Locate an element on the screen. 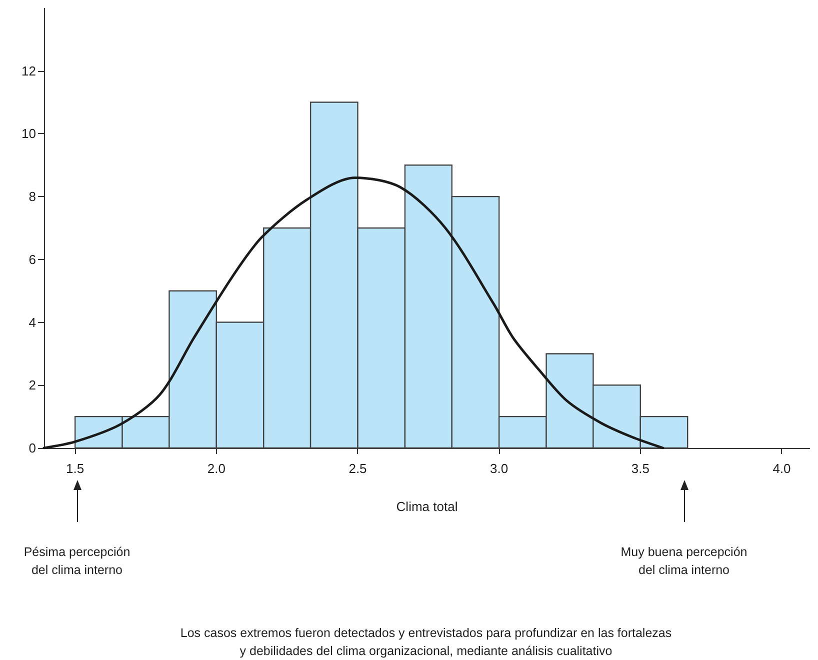 Image resolution: width=818 pixels, height=660 pixels. x-tick-label: 2.0 is located at coordinates (216, 468).